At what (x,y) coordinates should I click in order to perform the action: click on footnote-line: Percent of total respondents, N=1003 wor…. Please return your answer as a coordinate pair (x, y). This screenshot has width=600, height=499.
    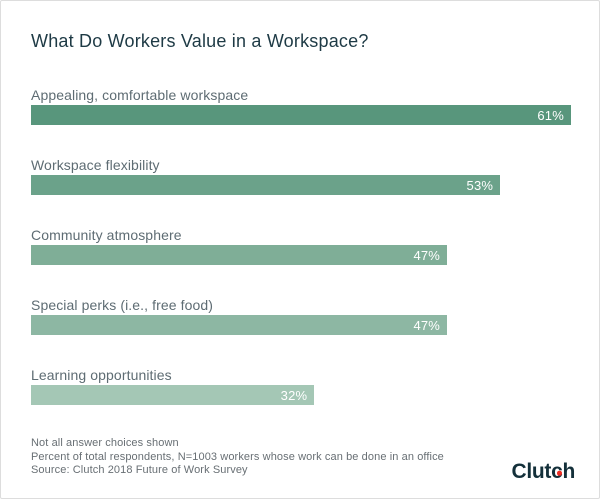
    Looking at the image, I should click on (237, 456).